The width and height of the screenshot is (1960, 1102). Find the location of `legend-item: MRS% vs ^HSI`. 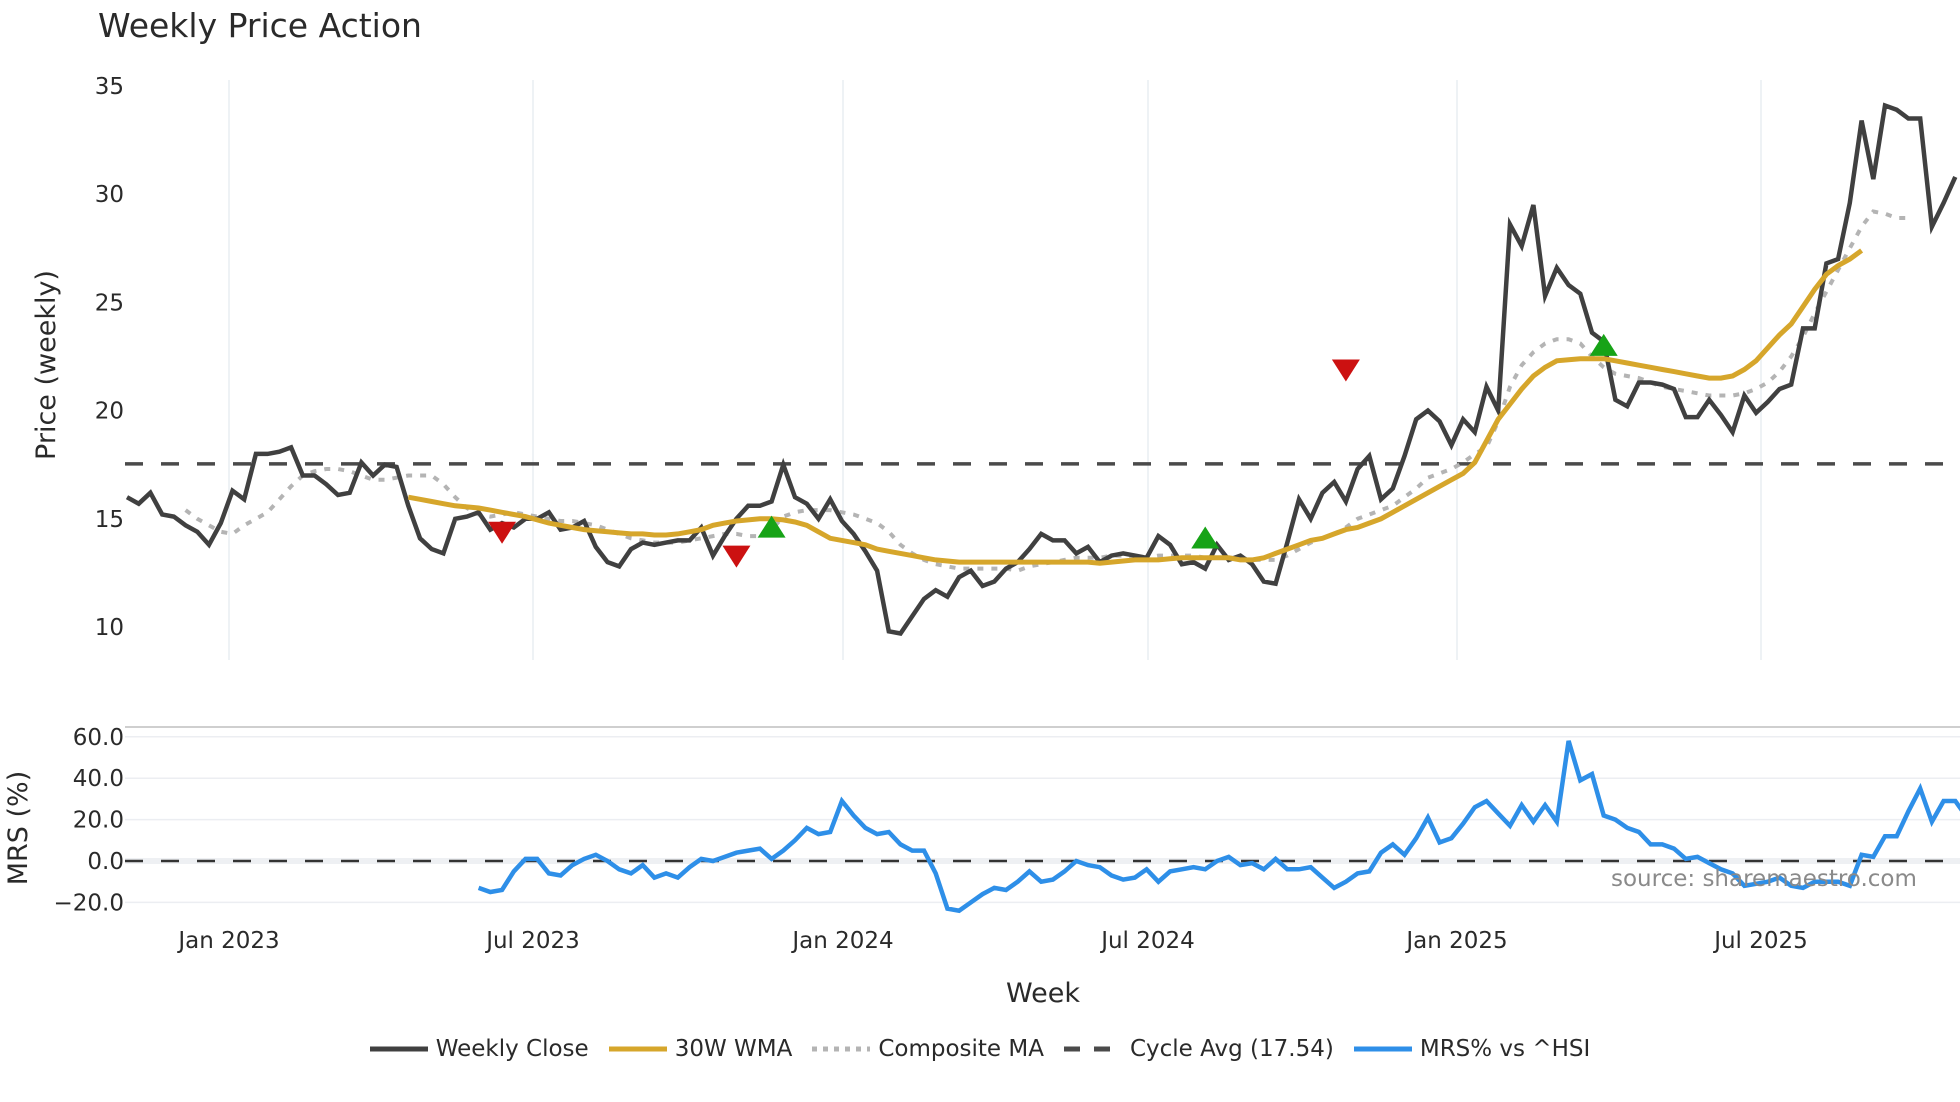

legend-item: MRS% vs ^HSI is located at coordinates (1472, 1049).